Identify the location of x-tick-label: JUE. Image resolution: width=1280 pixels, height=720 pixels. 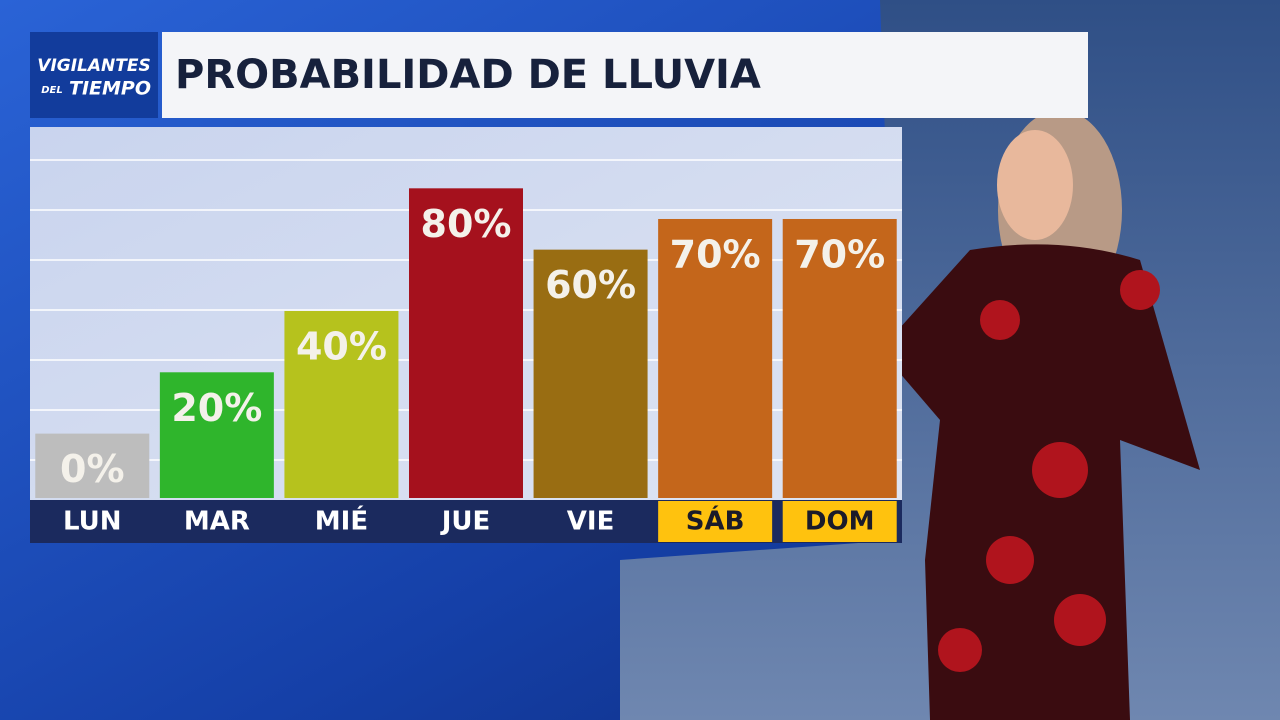
(465, 522).